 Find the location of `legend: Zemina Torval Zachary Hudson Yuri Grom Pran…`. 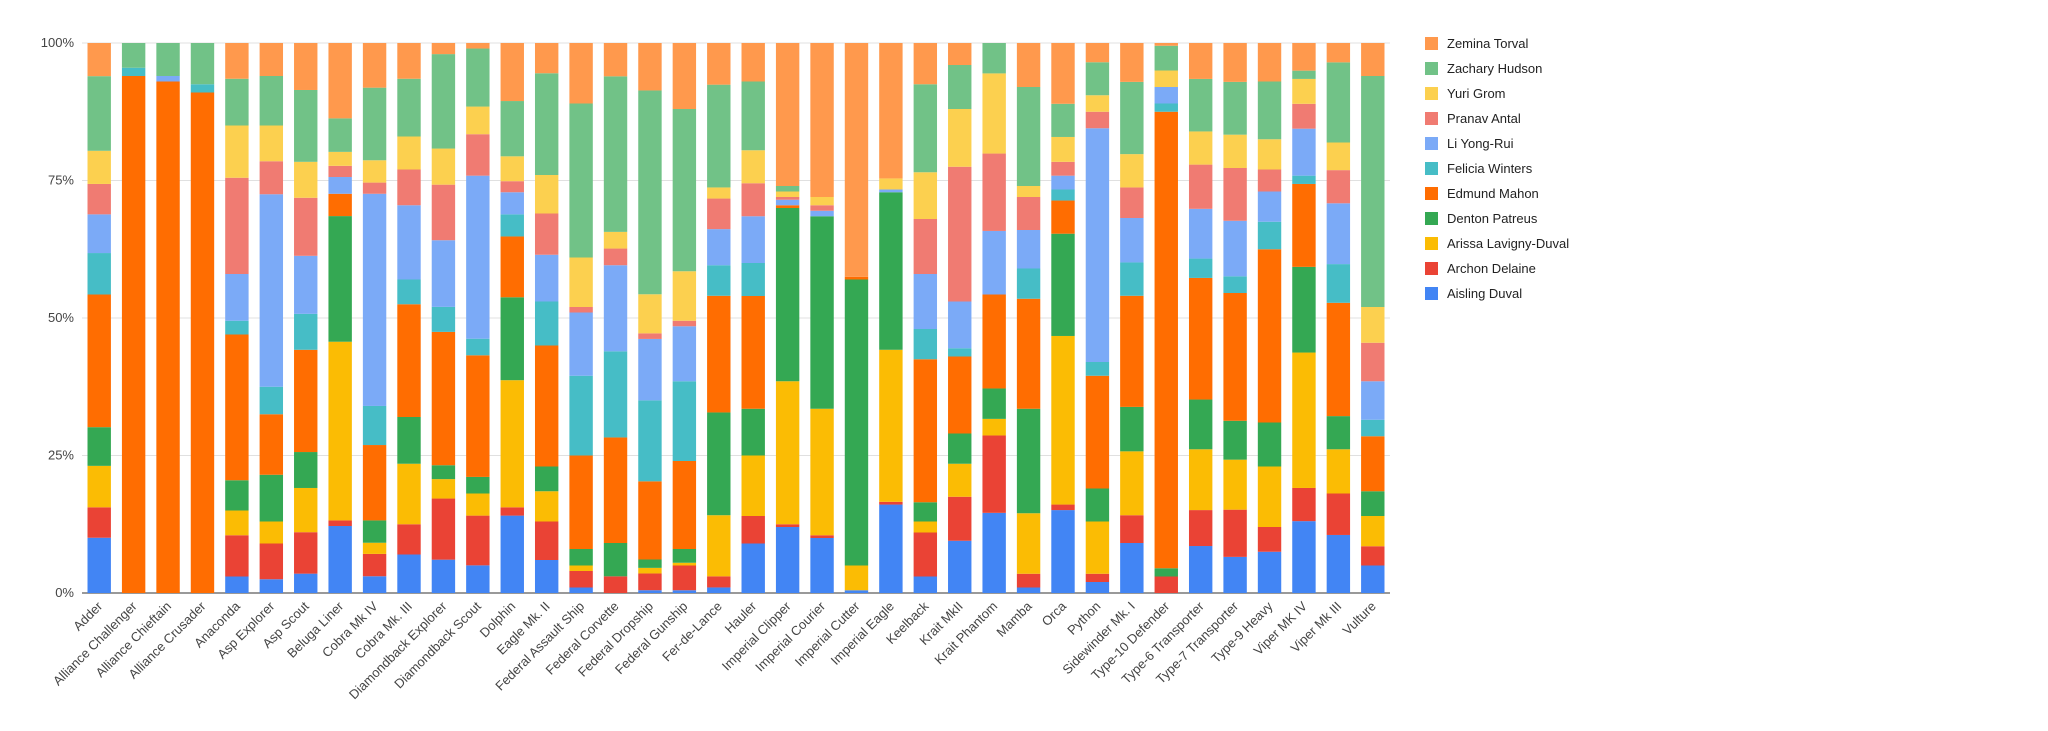

legend: Zemina Torval Zachary Hudson Yuri Grom Pran… is located at coordinates (1497, 168).